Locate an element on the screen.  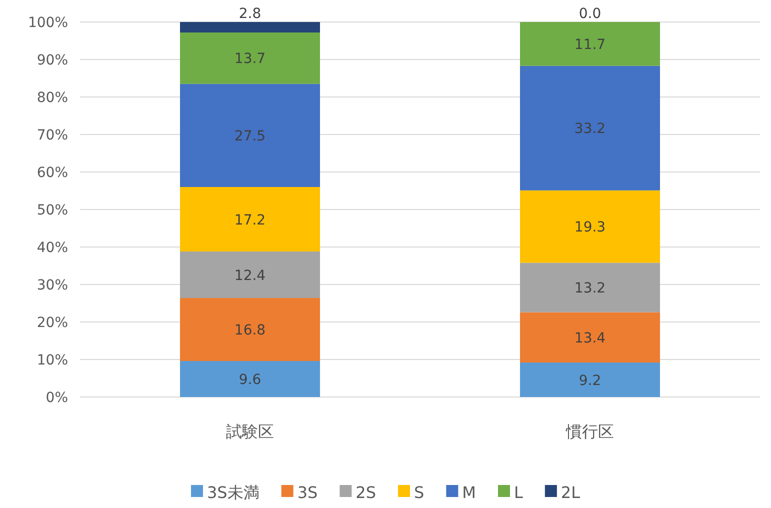
x-tick-label: 慣行区 is located at coordinates (589, 431).